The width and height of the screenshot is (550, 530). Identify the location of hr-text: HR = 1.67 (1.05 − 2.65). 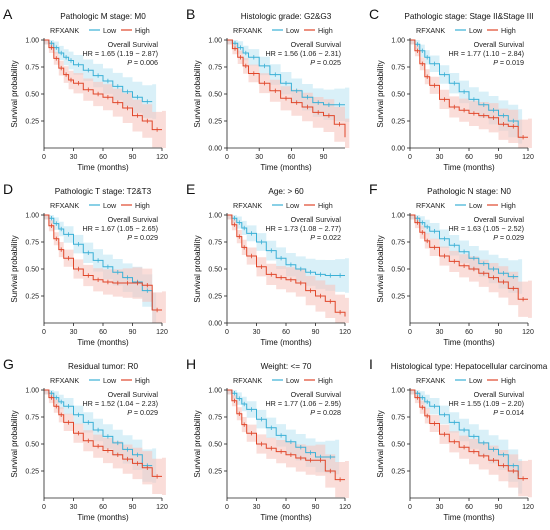
(120, 228).